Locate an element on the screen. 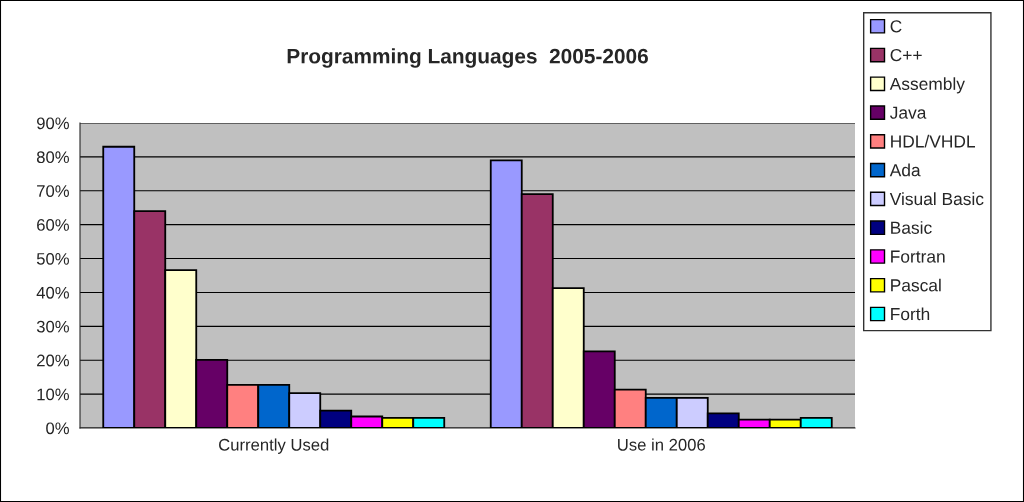 Image resolution: width=1024 pixels, height=502 pixels. legend-label: Visual Basic is located at coordinates (936, 199).